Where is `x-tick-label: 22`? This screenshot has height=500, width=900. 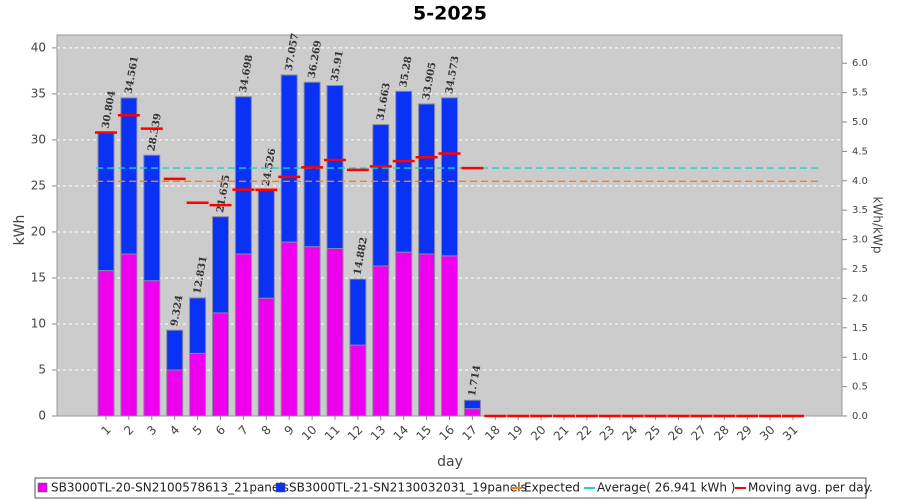
x-tick-label: 22 is located at coordinates (584, 433).